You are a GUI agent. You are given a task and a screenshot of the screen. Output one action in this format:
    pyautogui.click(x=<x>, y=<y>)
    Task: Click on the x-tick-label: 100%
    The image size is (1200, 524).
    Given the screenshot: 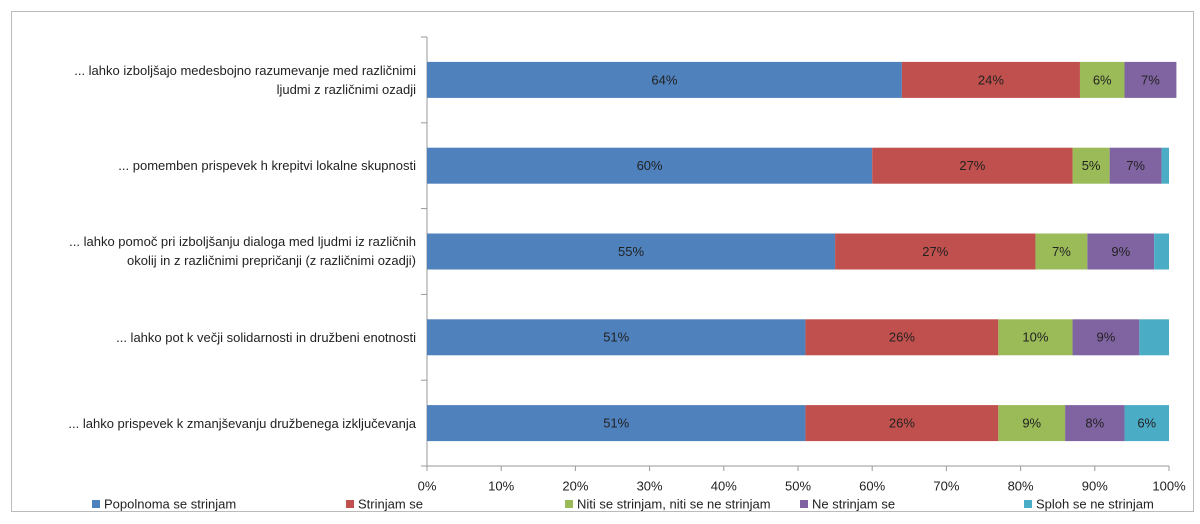 What is the action you would take?
    pyautogui.click(x=1169, y=485)
    